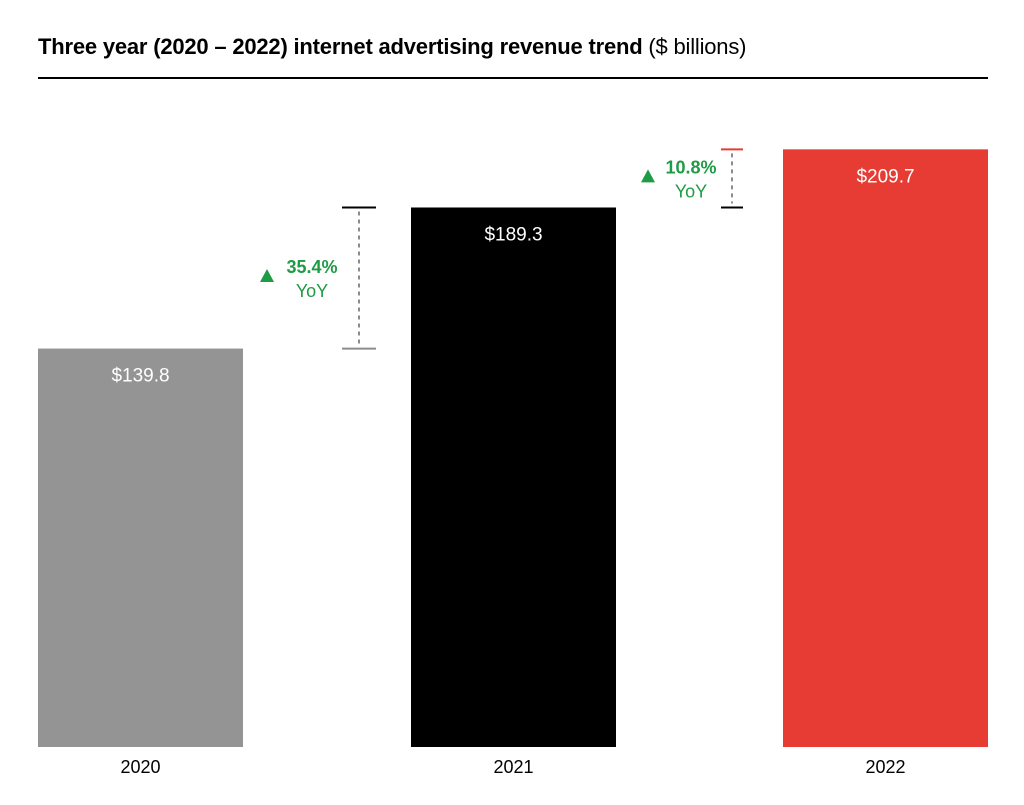  I want to click on bar-2021, so click(513, 477).